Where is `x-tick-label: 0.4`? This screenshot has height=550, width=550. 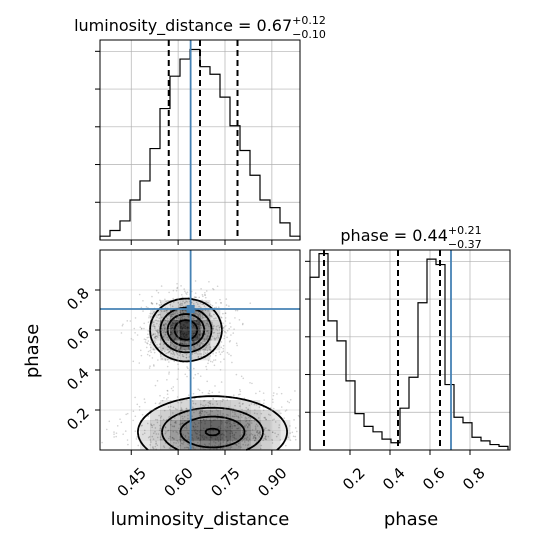
x-tick-label: 0.4 is located at coordinates (394, 479).